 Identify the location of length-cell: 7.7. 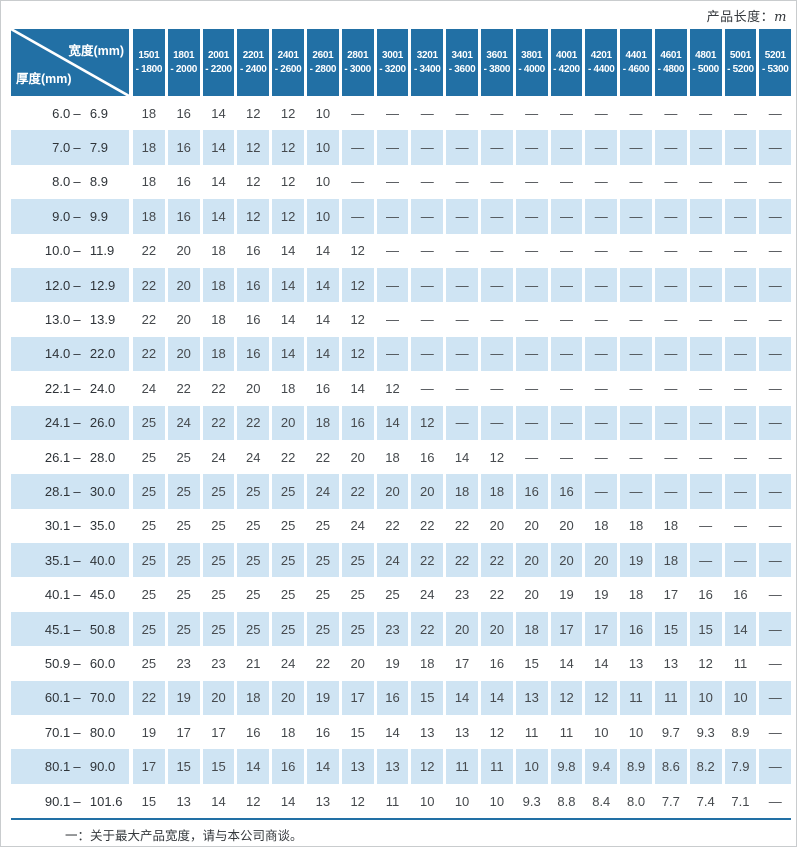
(670, 801).